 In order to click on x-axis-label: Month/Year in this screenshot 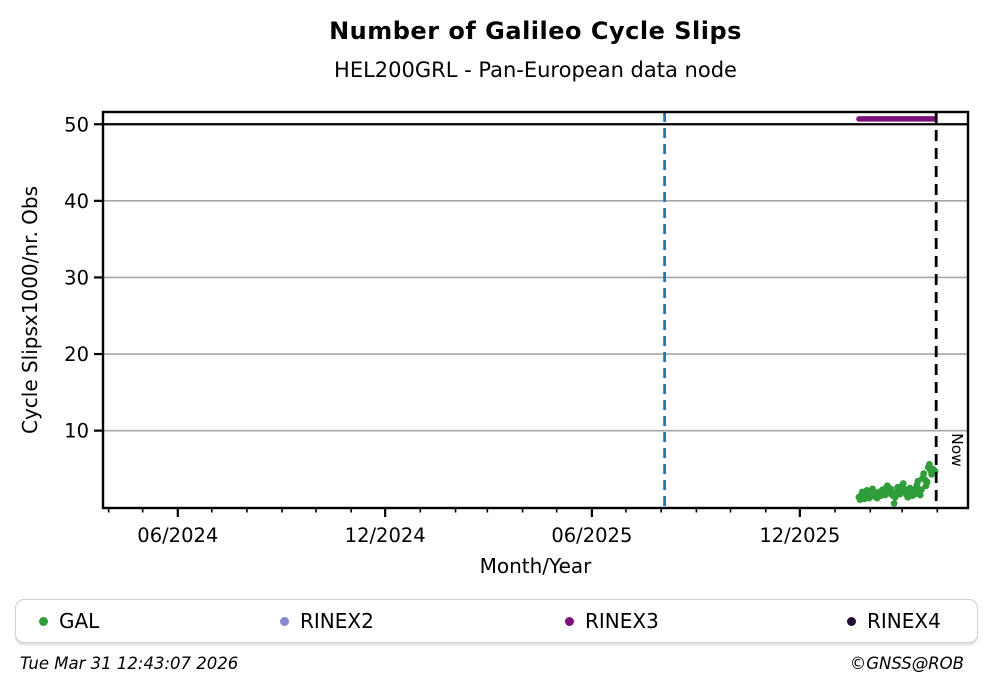, I will do `click(535, 566)`.